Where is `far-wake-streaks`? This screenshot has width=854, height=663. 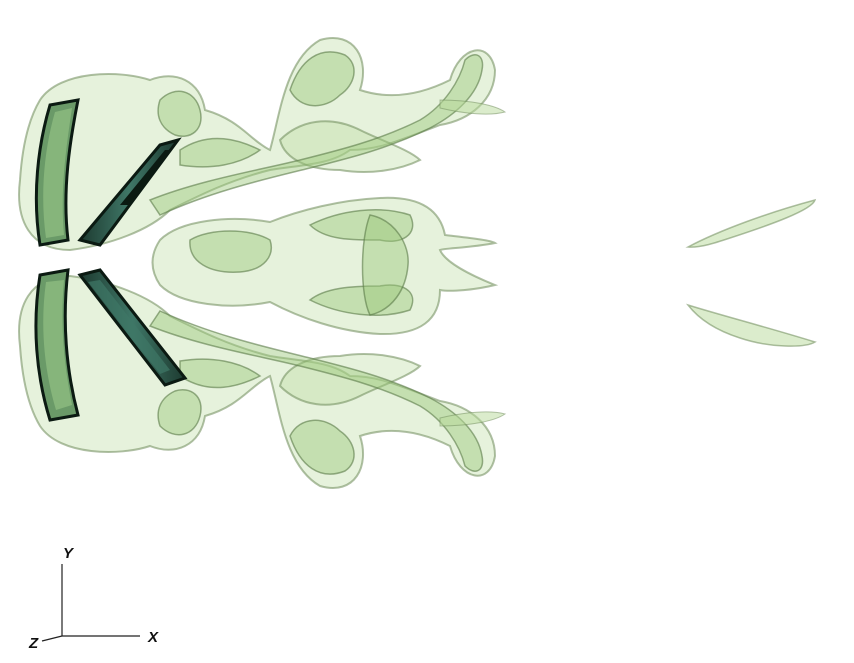 far-wake-streaks is located at coordinates (751, 272).